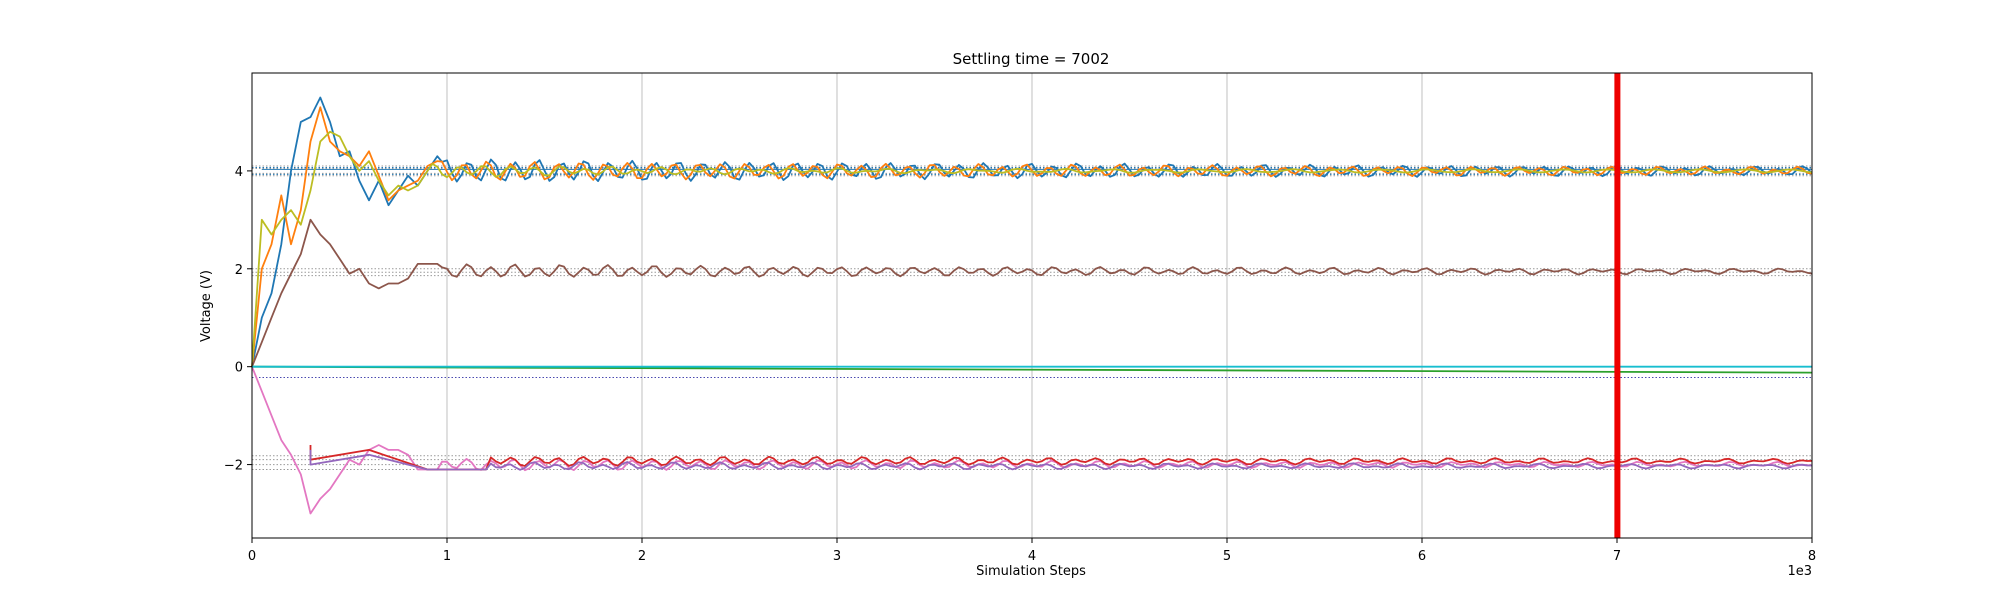 The width and height of the screenshot is (2000, 600). What do you see at coordinates (1032, 556) in the screenshot?
I see `x-tick-label: 4` at bounding box center [1032, 556].